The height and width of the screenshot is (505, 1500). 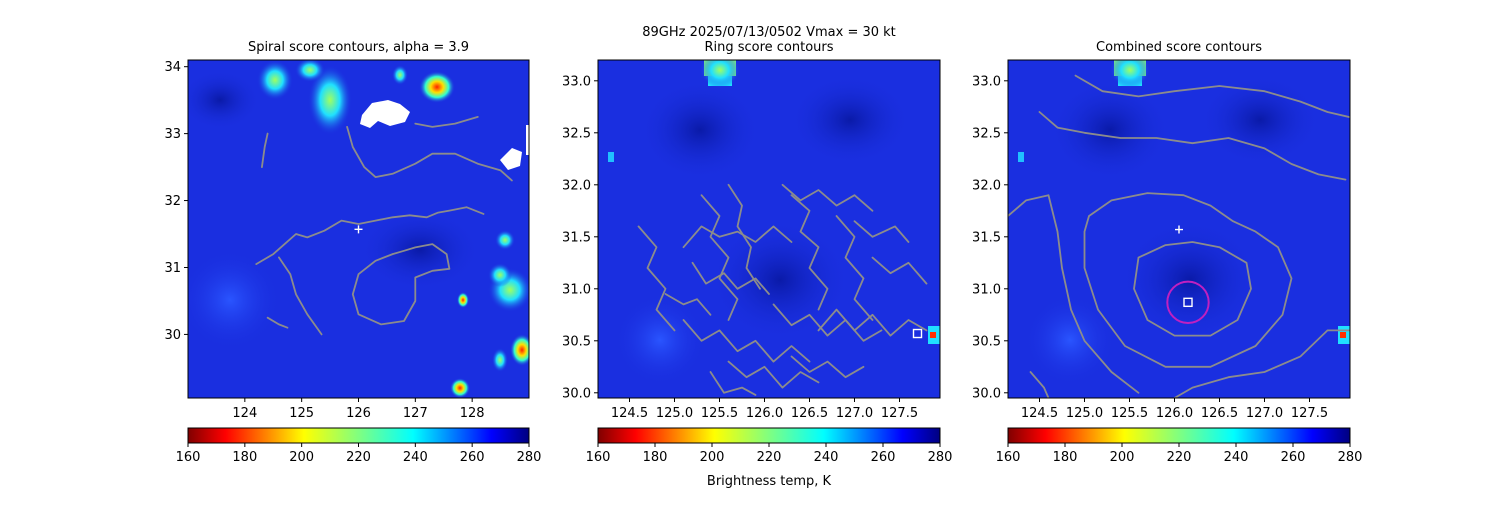 What do you see at coordinates (172, 335) in the screenshot?
I see `y-tick-label: 30` at bounding box center [172, 335].